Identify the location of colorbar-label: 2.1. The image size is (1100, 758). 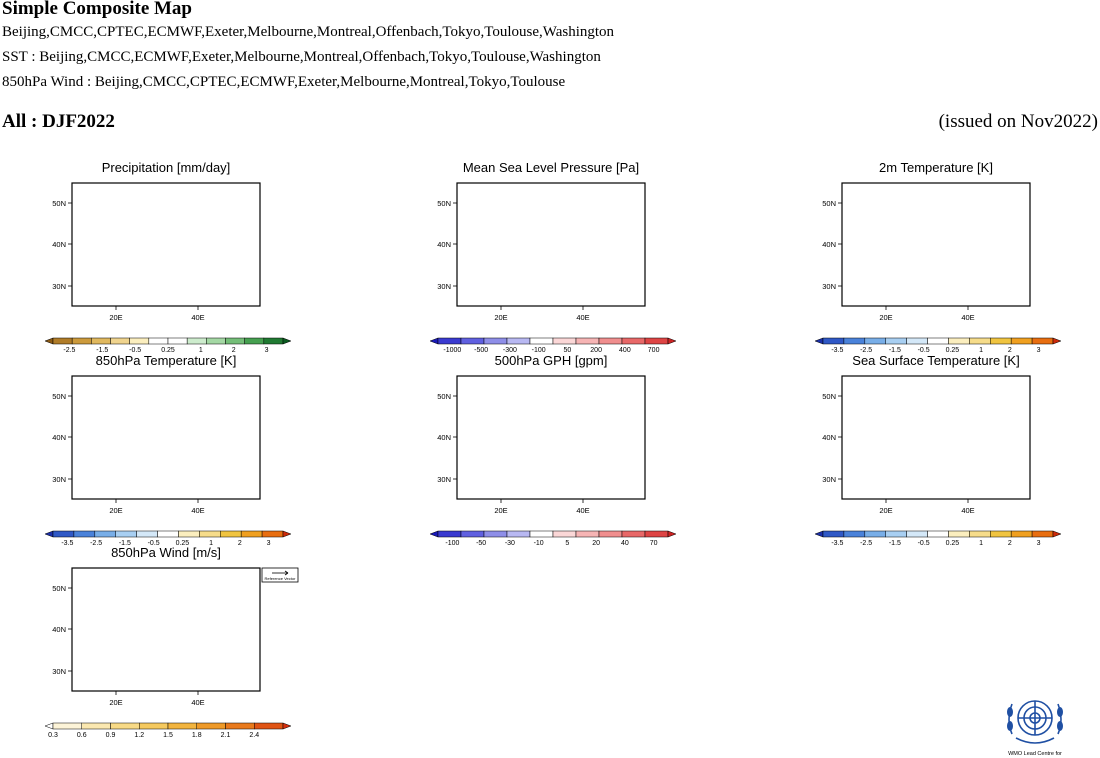
(226, 735).